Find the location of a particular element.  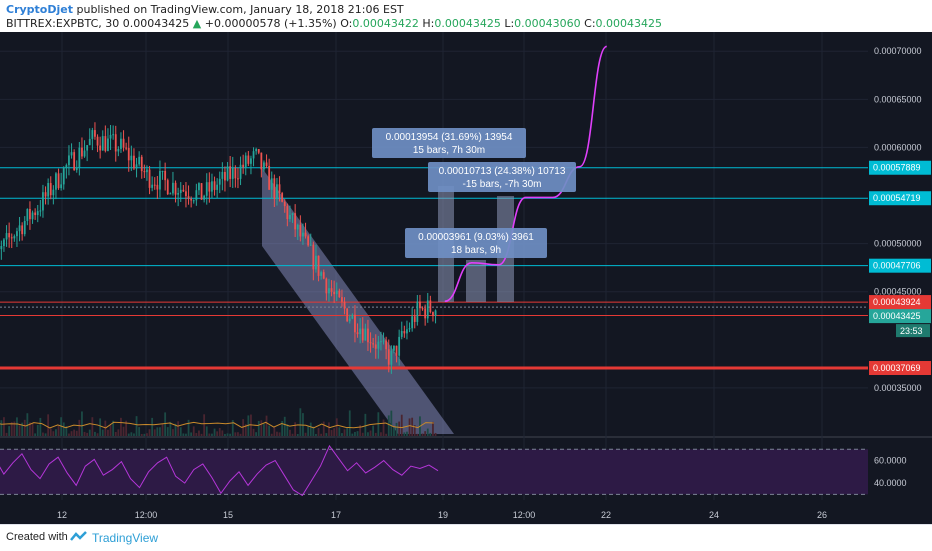

level-price-label: 0.00037069 is located at coordinates (897, 368).